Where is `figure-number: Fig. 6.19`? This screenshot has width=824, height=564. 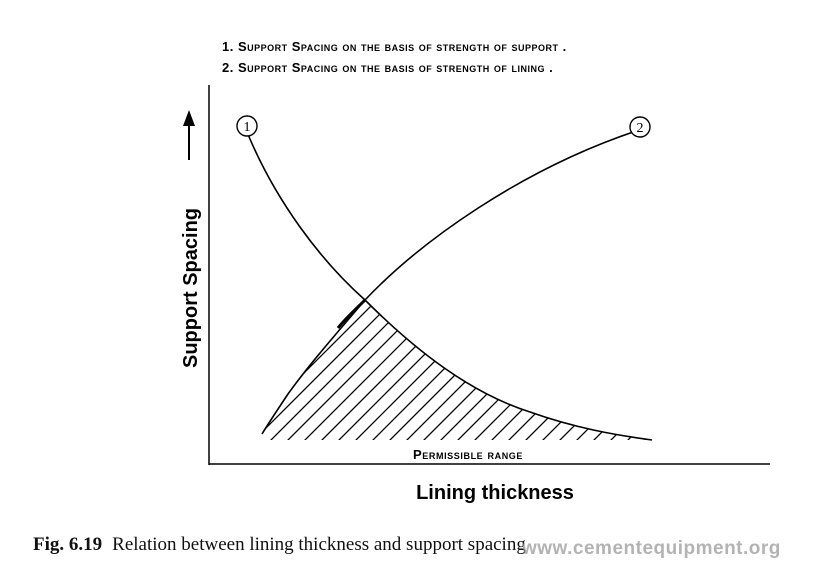
figure-number: Fig. 6.19 is located at coordinates (68, 544).